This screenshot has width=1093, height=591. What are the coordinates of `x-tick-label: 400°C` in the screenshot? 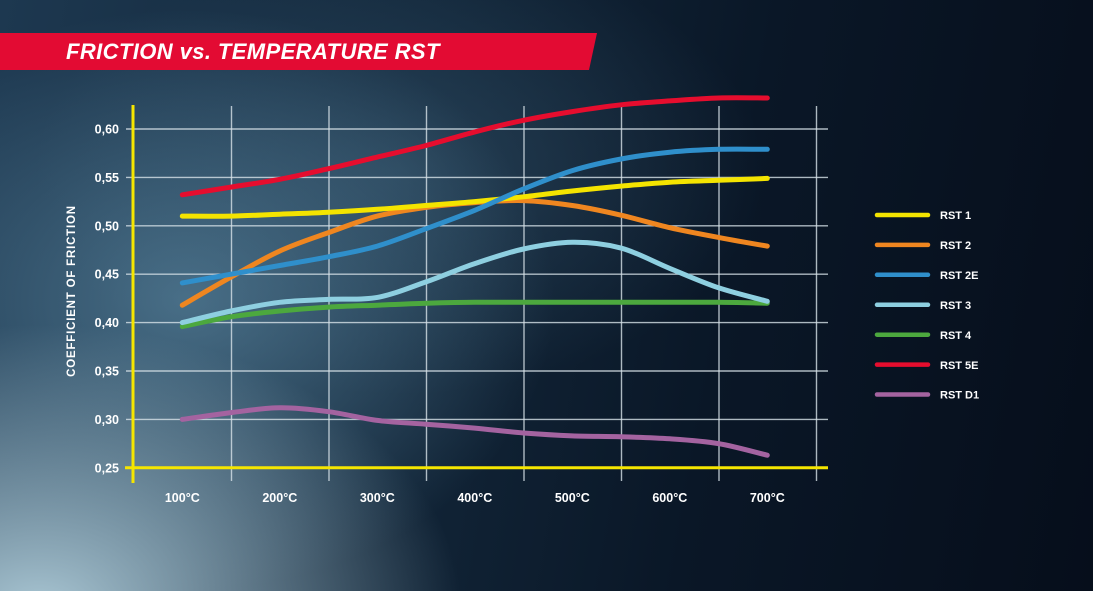 It's located at (474, 498).